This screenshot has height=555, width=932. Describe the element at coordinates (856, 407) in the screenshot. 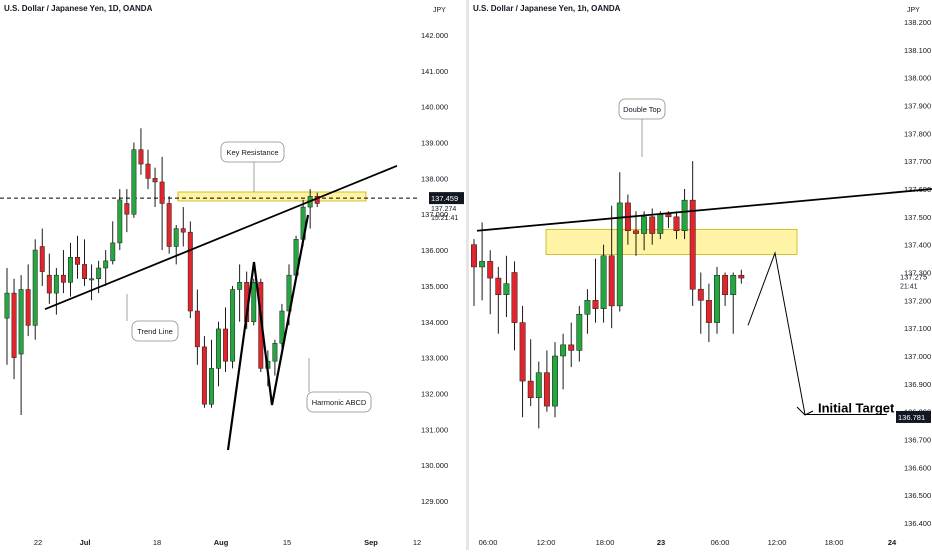

I see `initial-target-label: Initial Target` at that location.